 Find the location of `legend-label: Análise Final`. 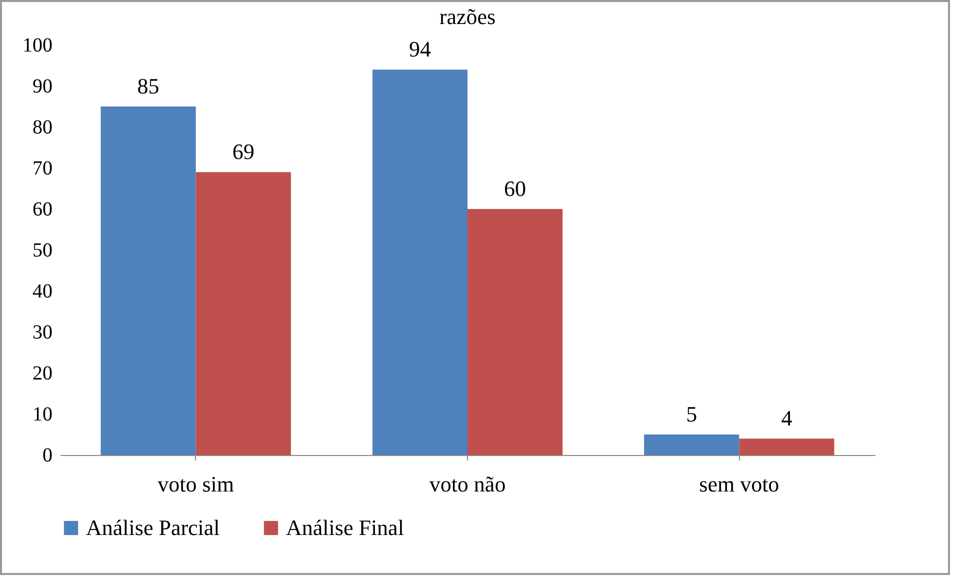

legend-label: Análise Final is located at coordinates (345, 527).